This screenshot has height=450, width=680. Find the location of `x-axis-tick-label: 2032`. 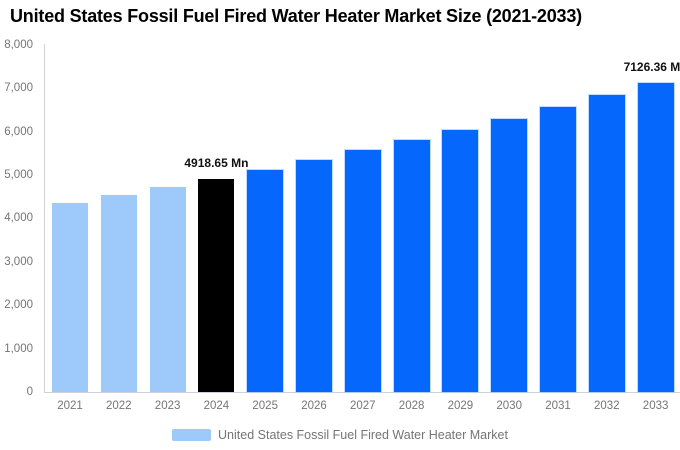

x-axis-tick-label: 2032 is located at coordinates (607, 406).